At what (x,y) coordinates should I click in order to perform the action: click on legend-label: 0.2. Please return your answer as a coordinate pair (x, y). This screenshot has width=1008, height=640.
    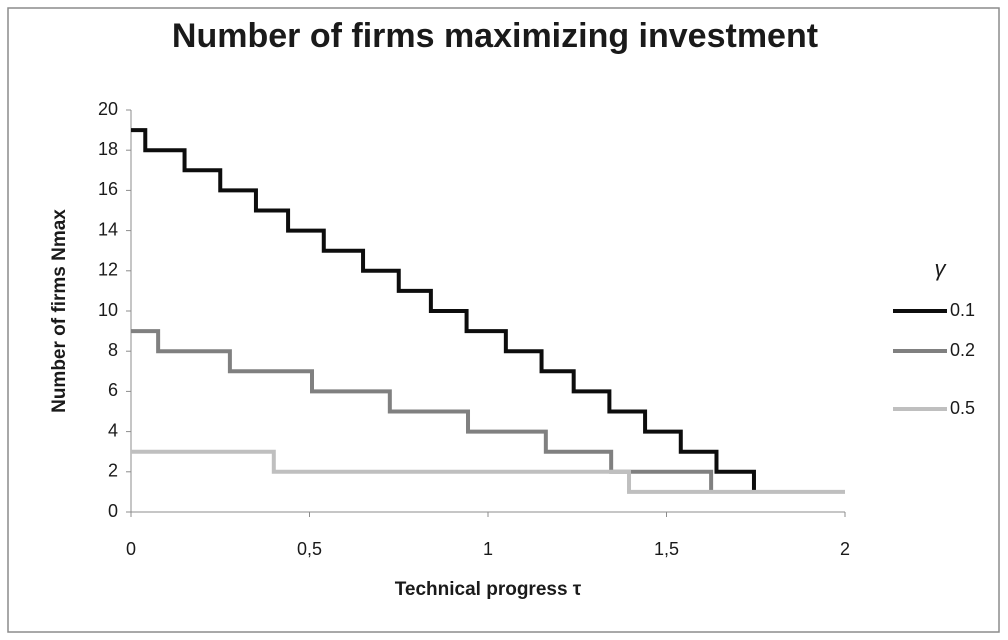
    Looking at the image, I should click on (962, 350).